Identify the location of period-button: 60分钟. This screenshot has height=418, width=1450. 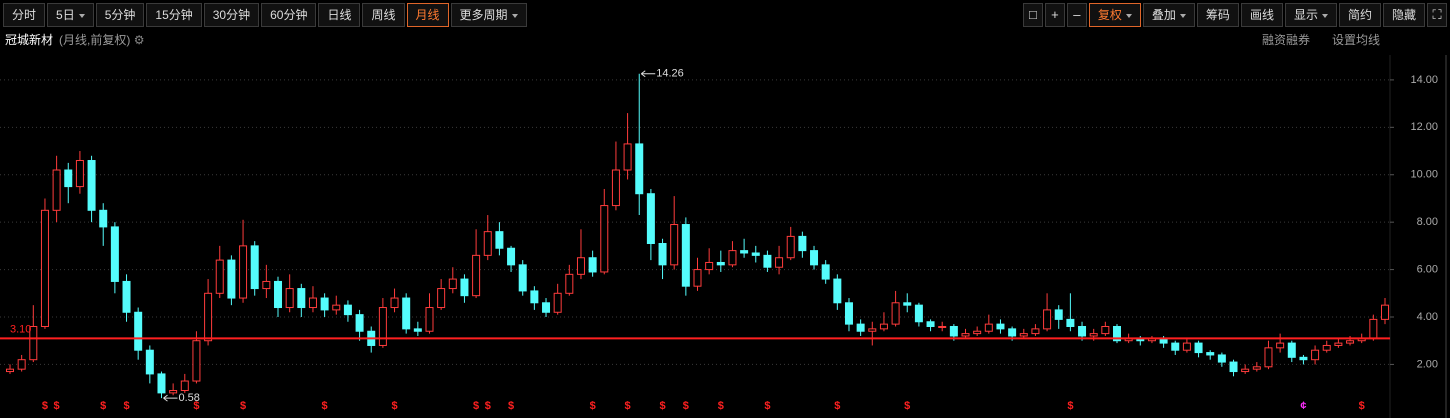
(289, 15).